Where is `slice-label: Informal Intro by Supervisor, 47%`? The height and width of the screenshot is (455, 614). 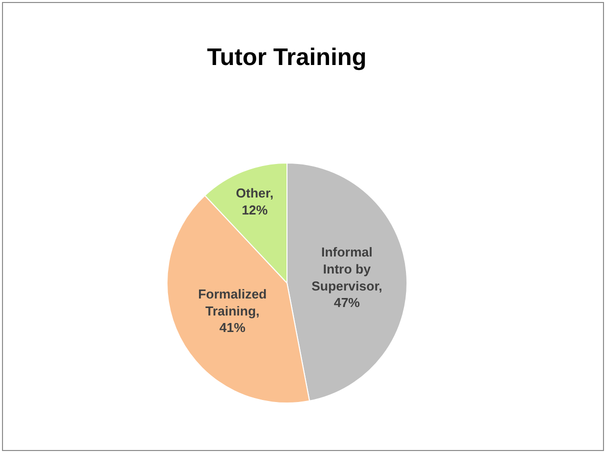 slice-label: Informal Intro by Supervisor, 47% is located at coordinates (346, 277).